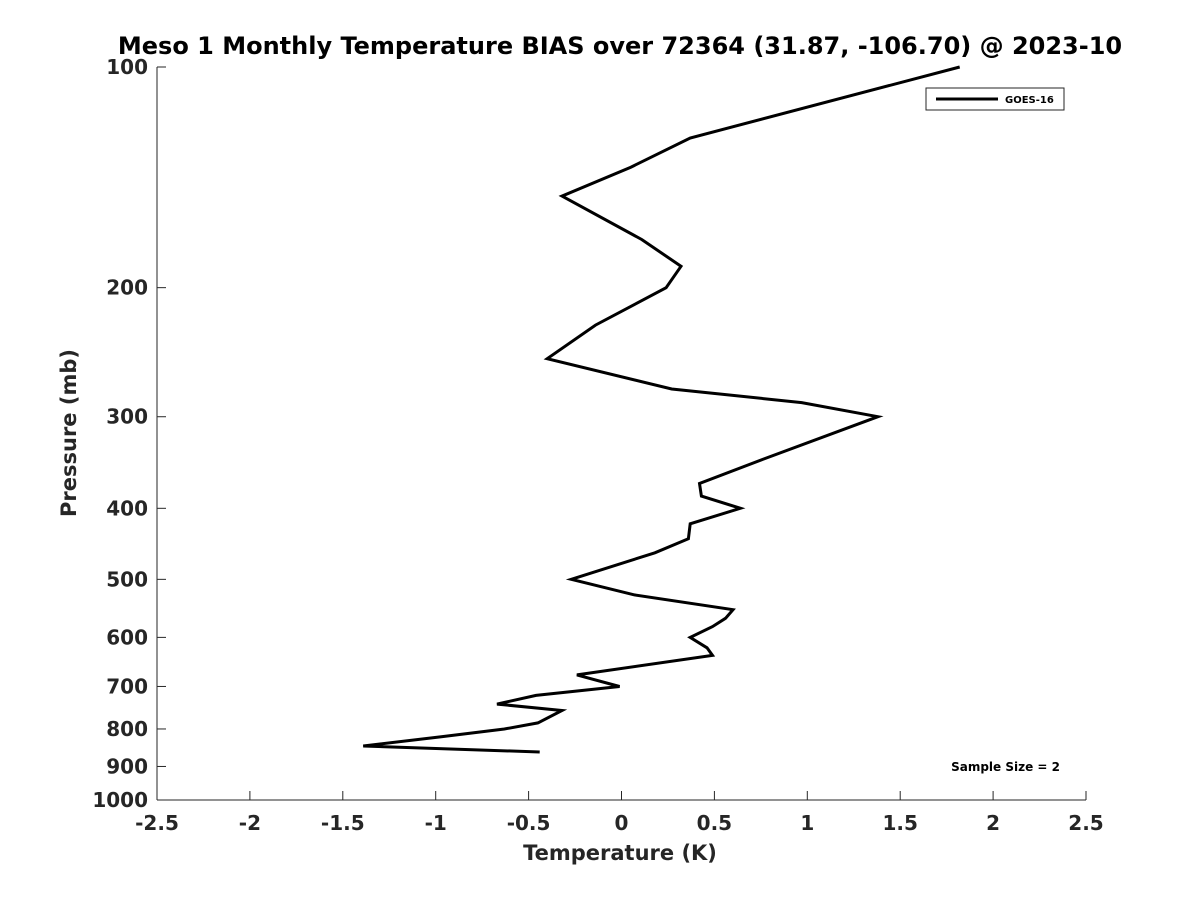 The width and height of the screenshot is (1200, 900). What do you see at coordinates (807, 823) in the screenshot?
I see `x-tick-label: 1` at bounding box center [807, 823].